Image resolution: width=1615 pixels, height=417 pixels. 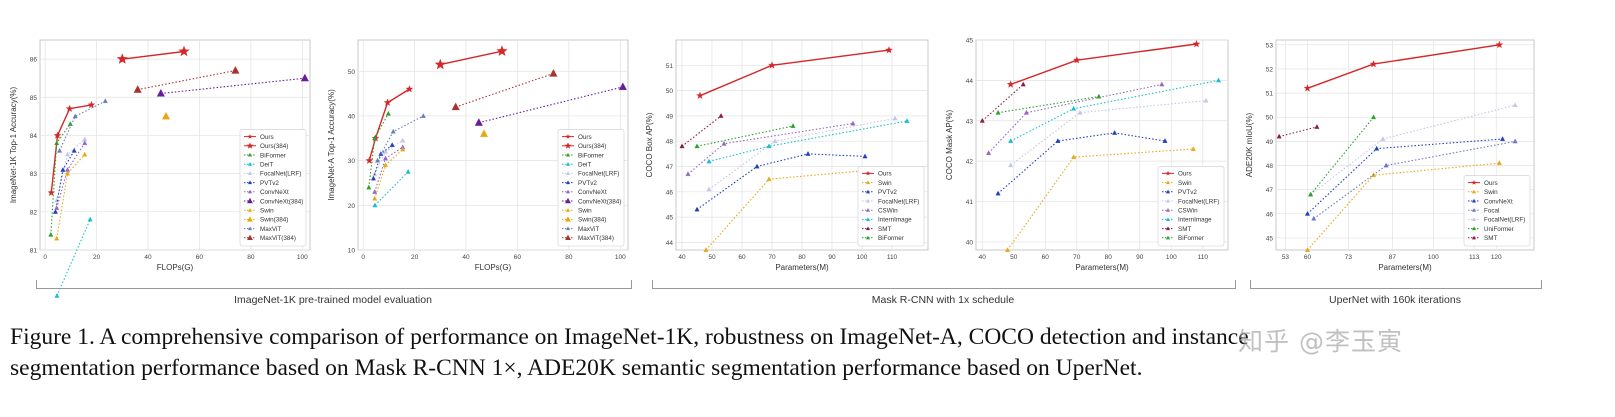 What do you see at coordinates (274, 146) in the screenshot?
I see `legend-entry: Ours(384)` at bounding box center [274, 146].